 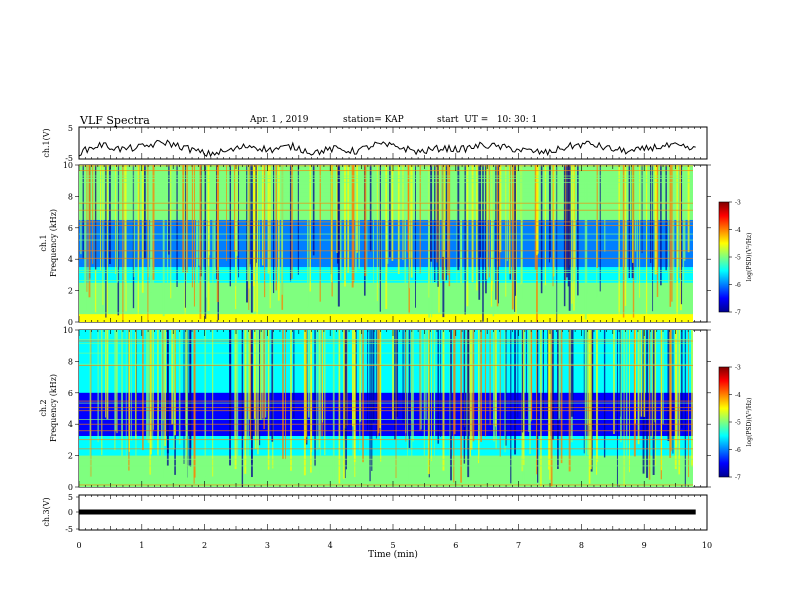 I want to click on ch1-waveform-line, so click(x=387, y=148).